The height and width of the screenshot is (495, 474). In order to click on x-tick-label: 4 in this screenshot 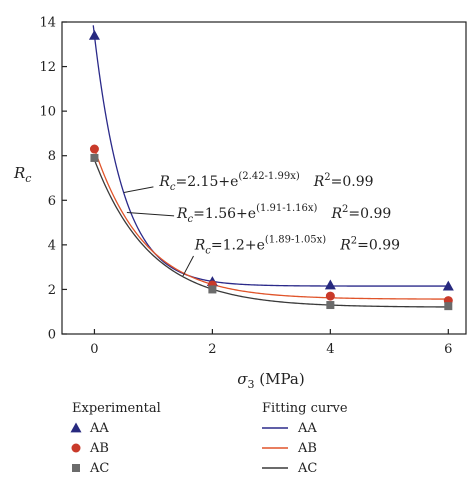, I will do `click(330, 349)`.